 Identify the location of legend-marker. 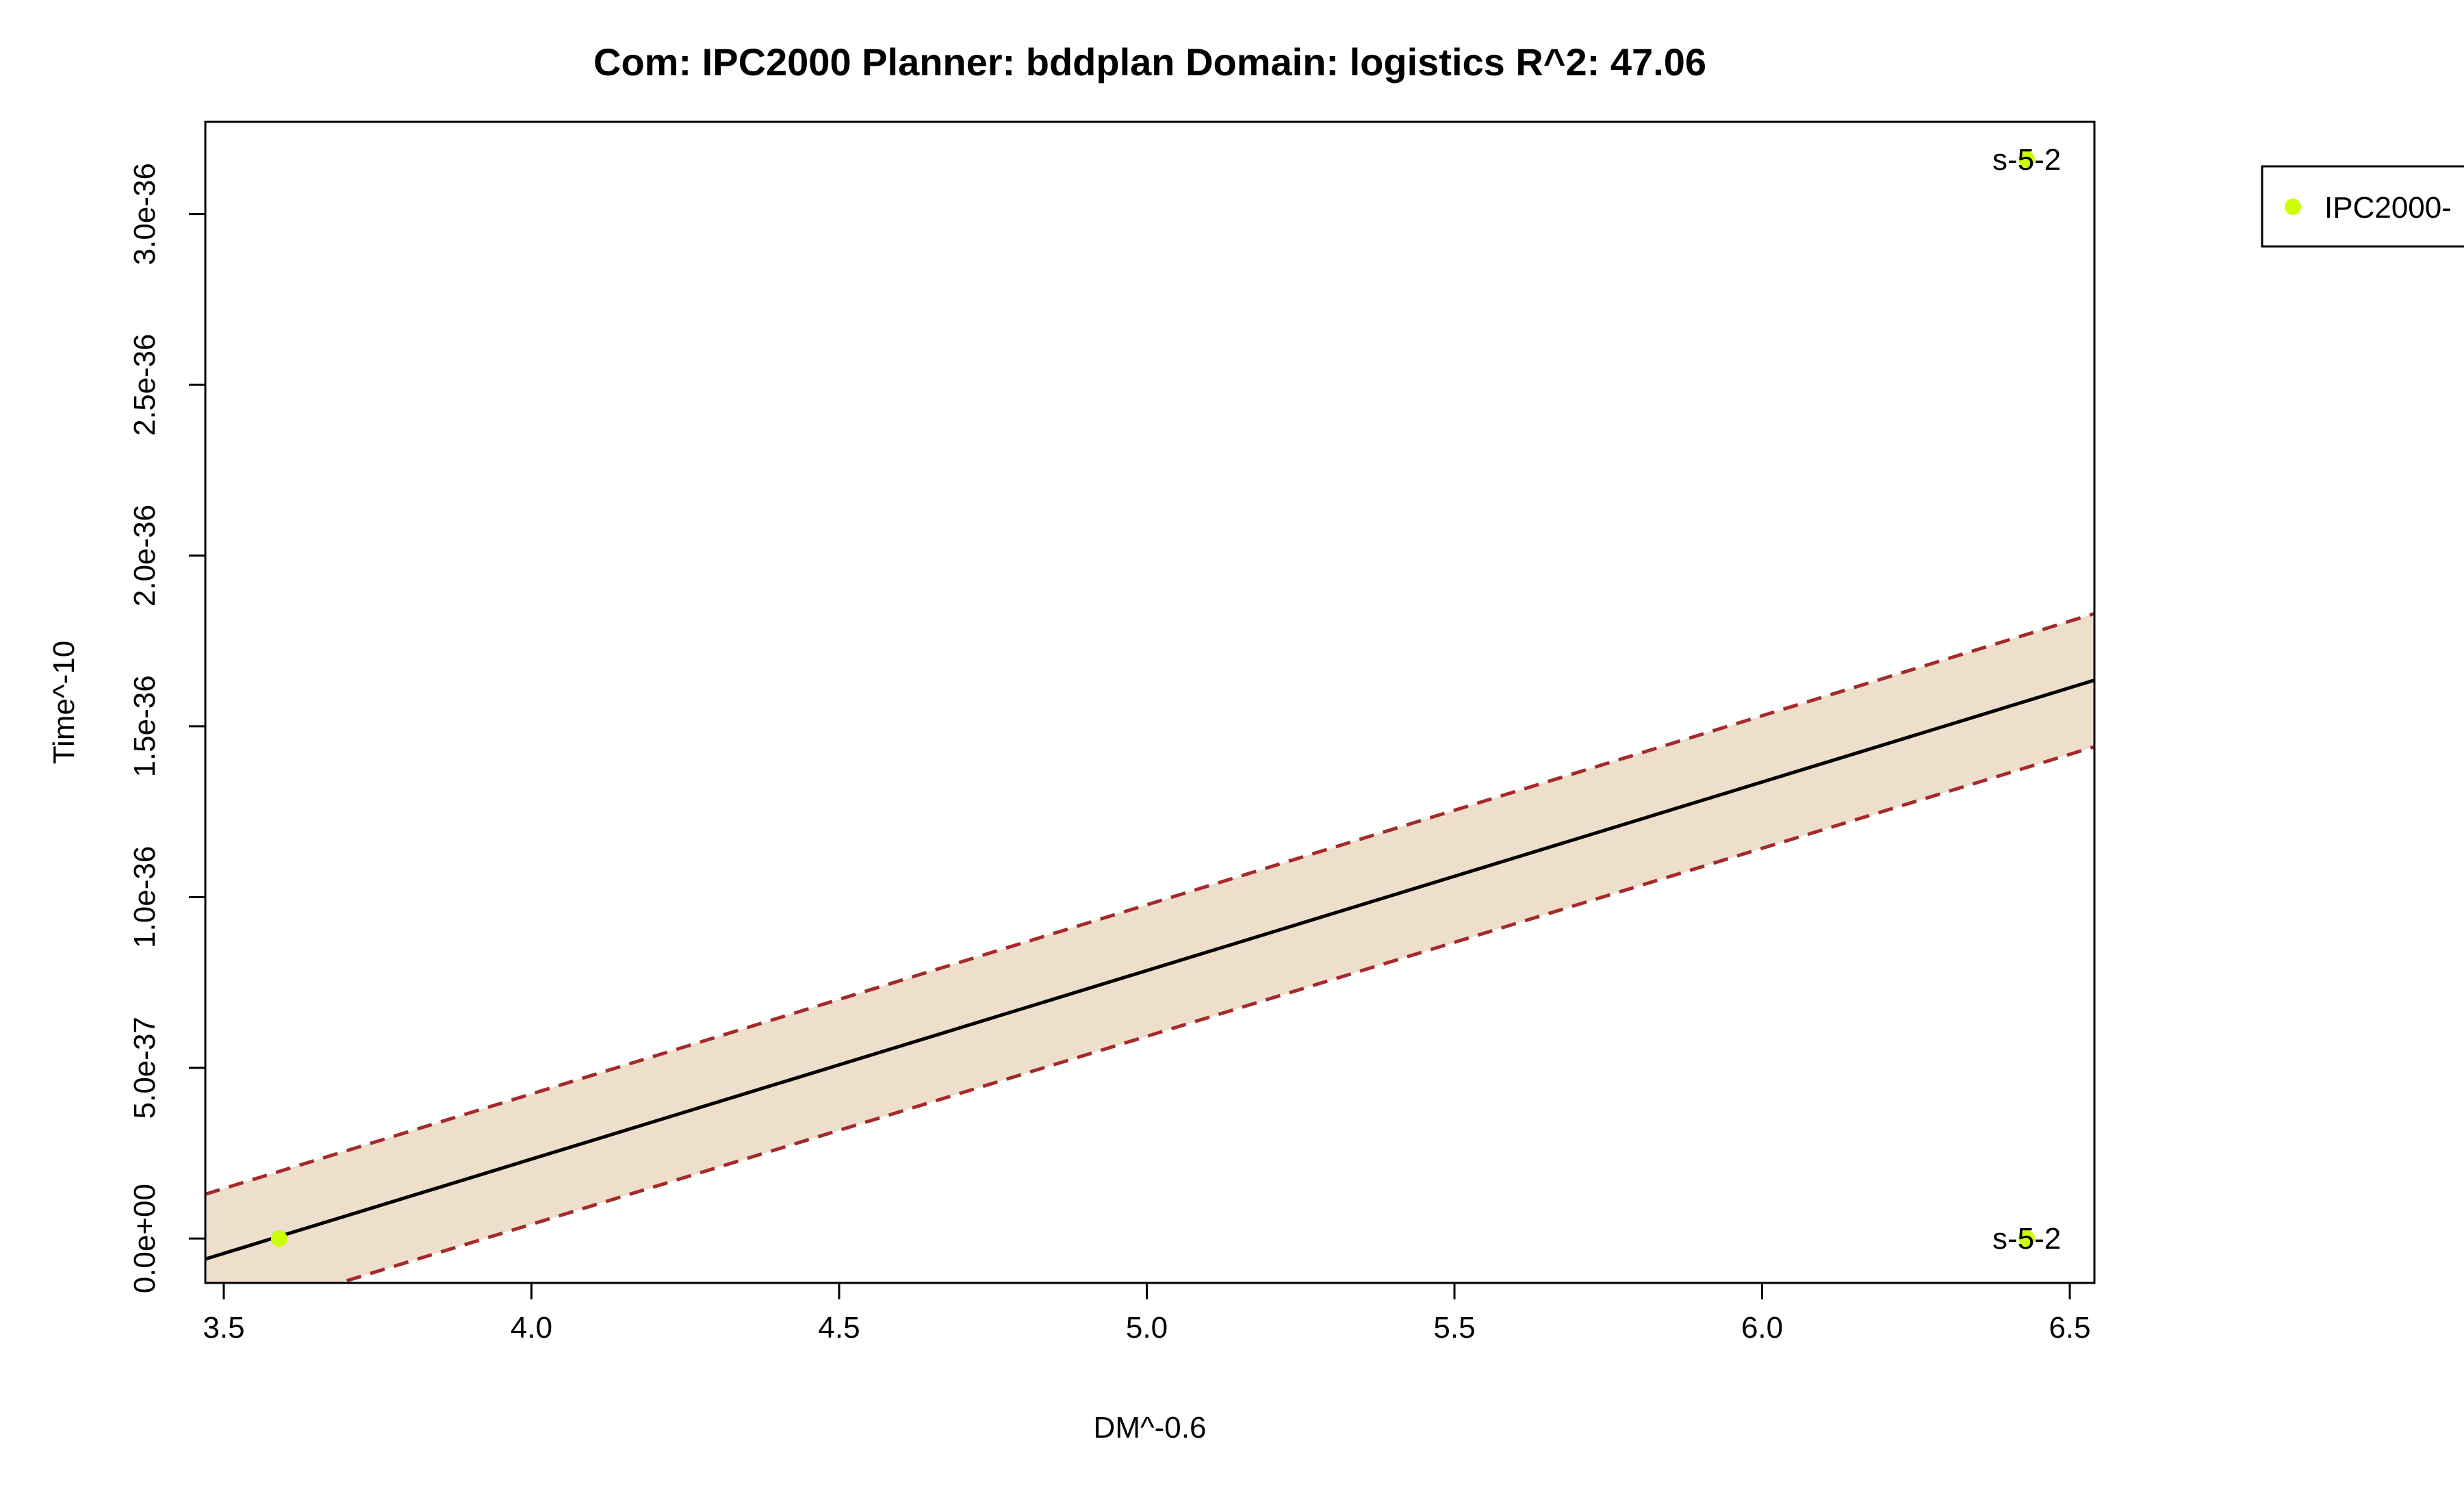
(2293, 207).